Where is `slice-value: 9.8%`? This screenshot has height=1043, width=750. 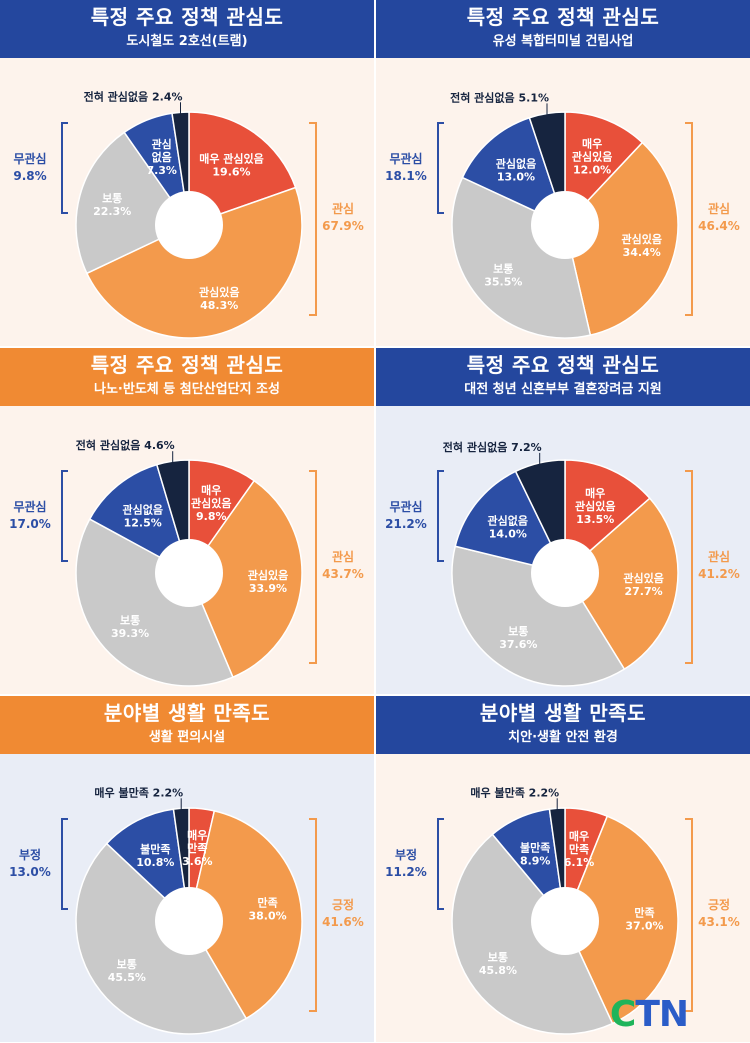 slice-value: 9.8% is located at coordinates (211, 516).